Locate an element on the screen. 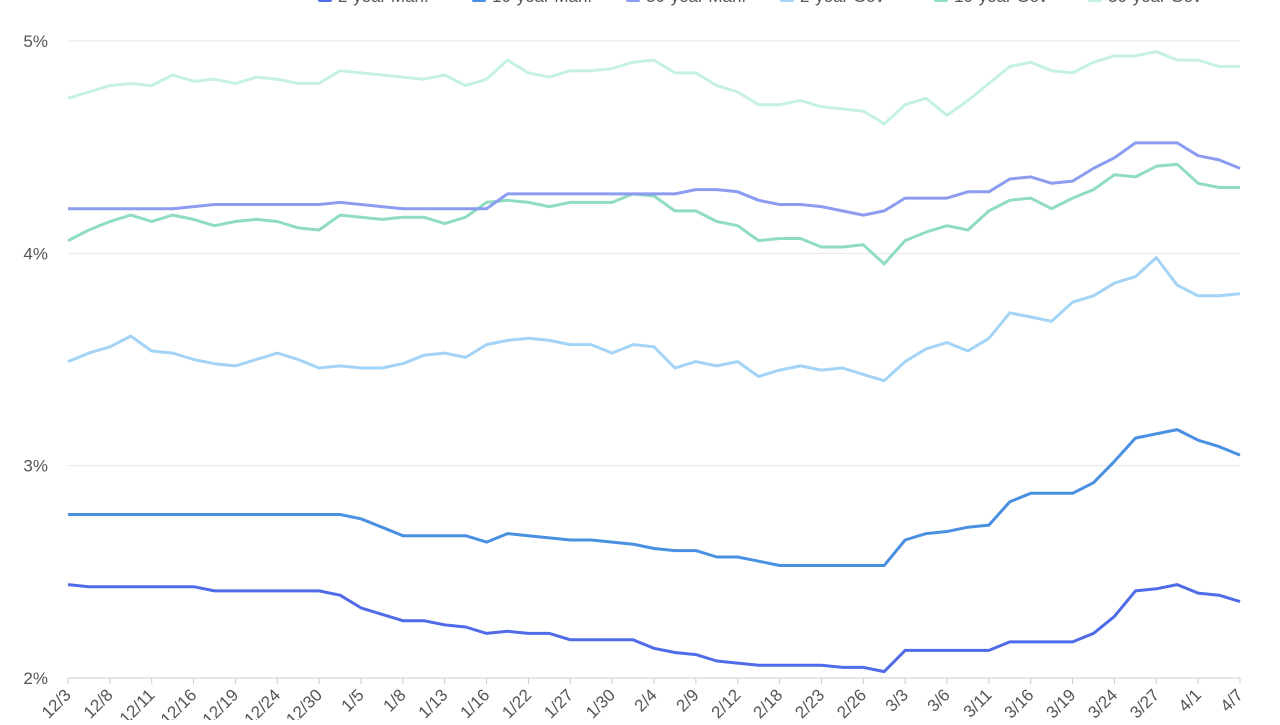 The width and height of the screenshot is (1280, 725). legend-label: 2-year Man. is located at coordinates (383, 3).